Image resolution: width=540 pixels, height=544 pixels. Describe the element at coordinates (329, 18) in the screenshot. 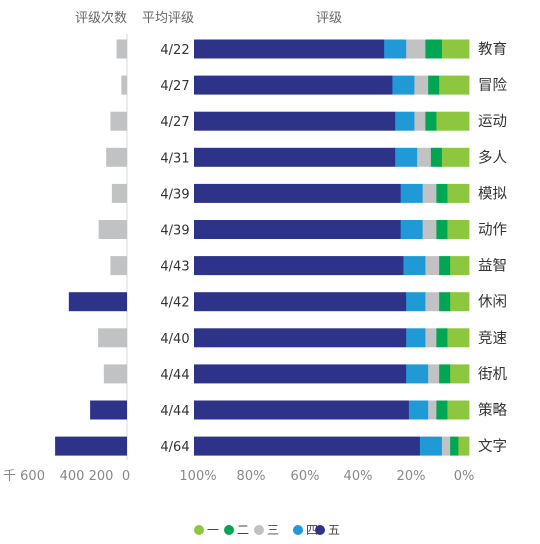

I see `rating-header: 评级` at that location.